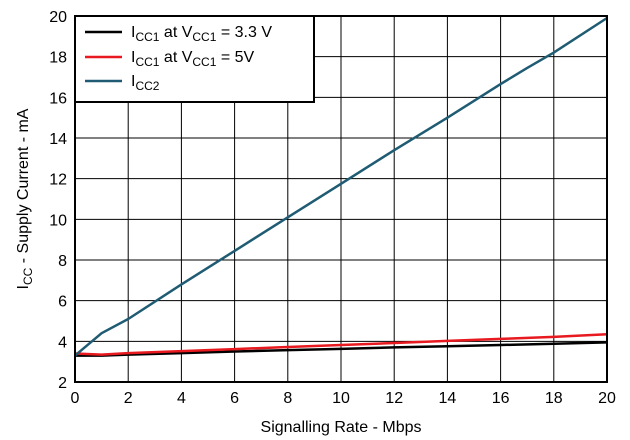  Describe the element at coordinates (58, 17) in the screenshot. I see `y-tick-label: 20` at that location.